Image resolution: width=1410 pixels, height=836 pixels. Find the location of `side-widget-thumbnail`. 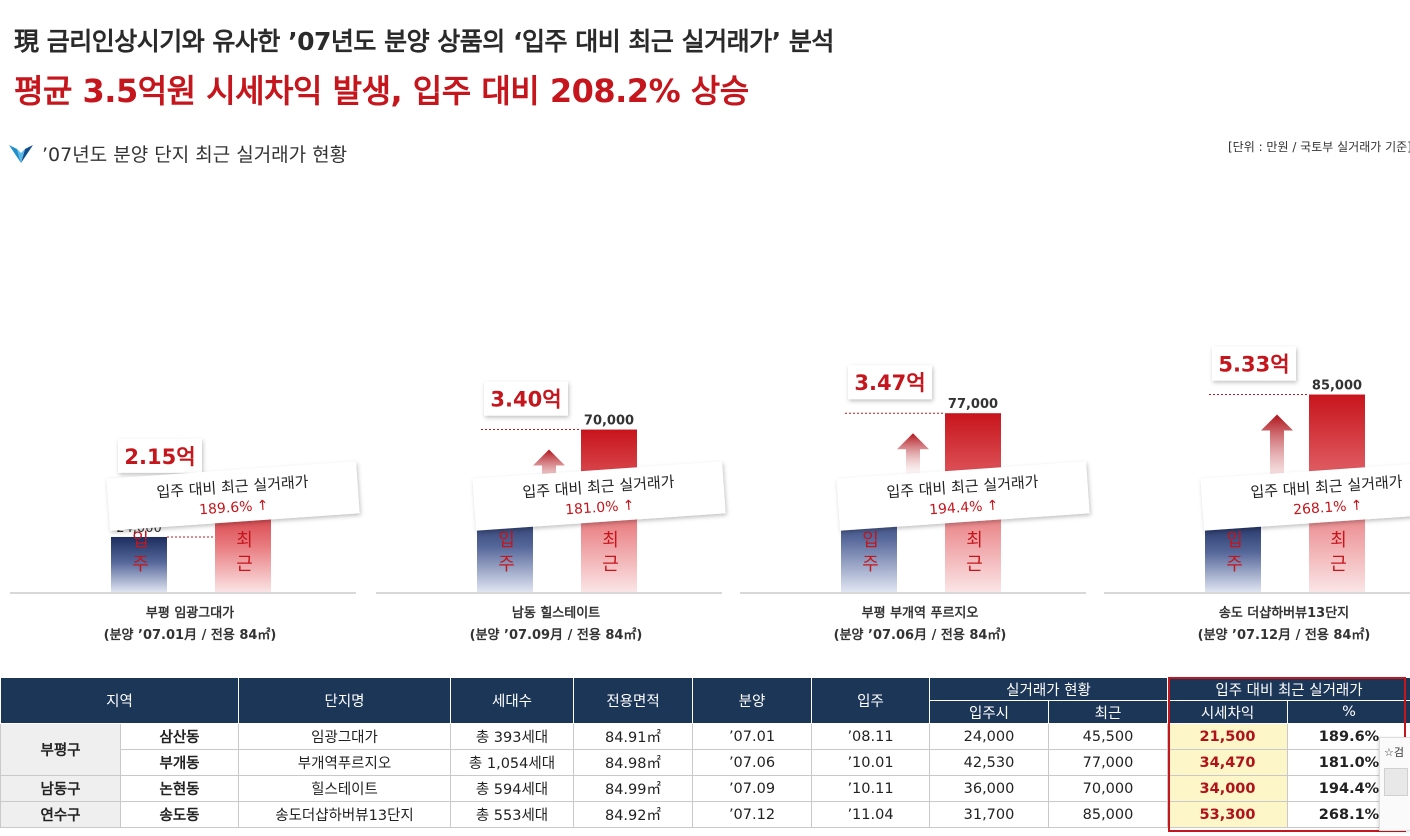

side-widget-thumbnail is located at coordinates (1396, 782).